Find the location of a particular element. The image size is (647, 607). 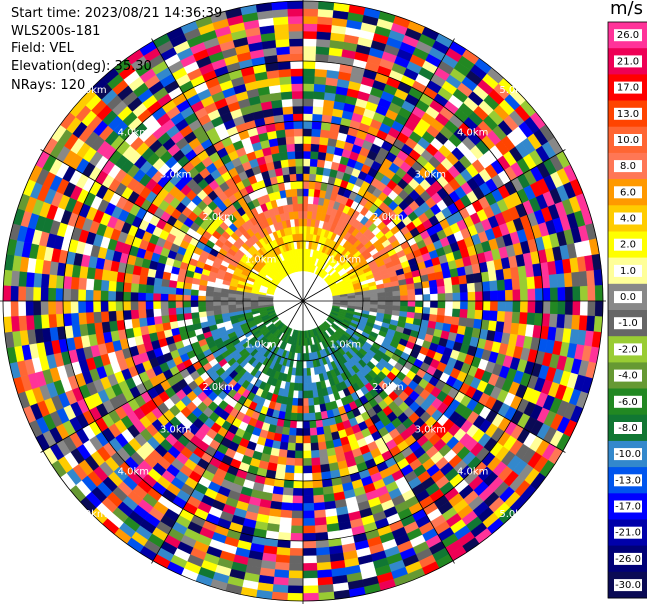

colorbar-tick-label: 1.0 is located at coordinates (628, 271).